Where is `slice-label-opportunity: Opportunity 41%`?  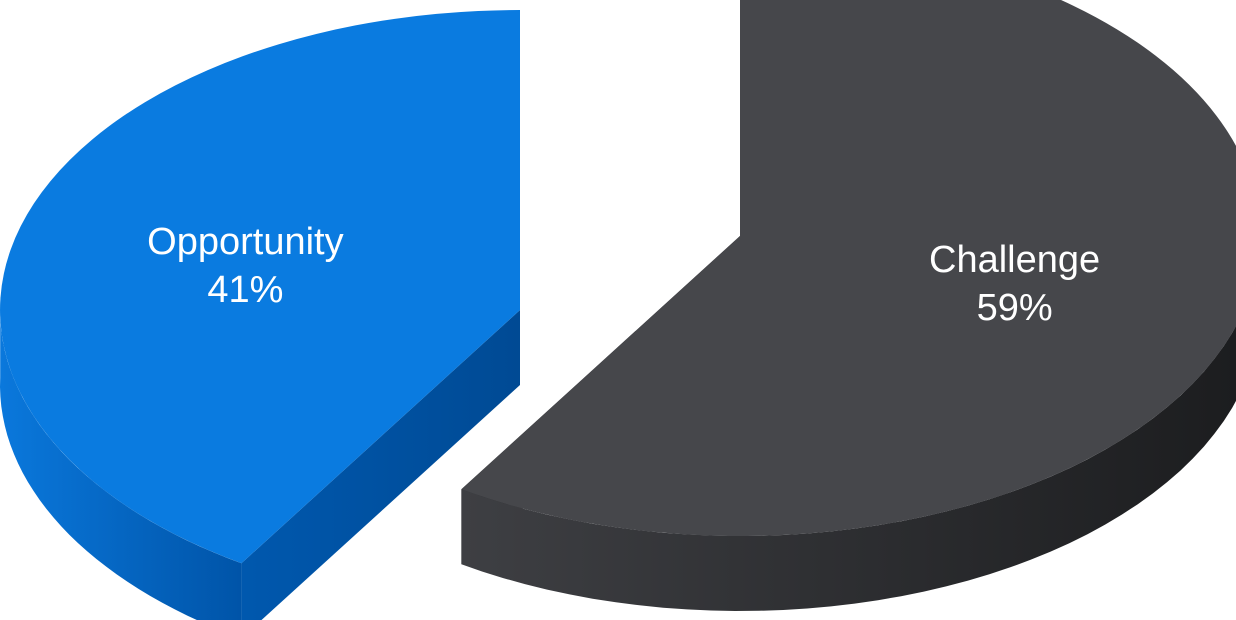
slice-label-opportunity: Opportunity 41% is located at coordinates (245, 266).